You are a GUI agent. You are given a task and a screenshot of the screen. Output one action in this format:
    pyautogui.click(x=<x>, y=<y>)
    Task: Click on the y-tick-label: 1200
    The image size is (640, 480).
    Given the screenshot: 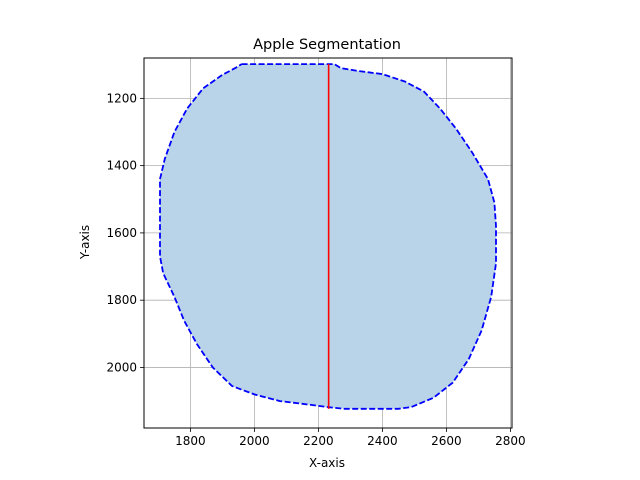 What is the action you would take?
    pyautogui.click(x=121, y=98)
    